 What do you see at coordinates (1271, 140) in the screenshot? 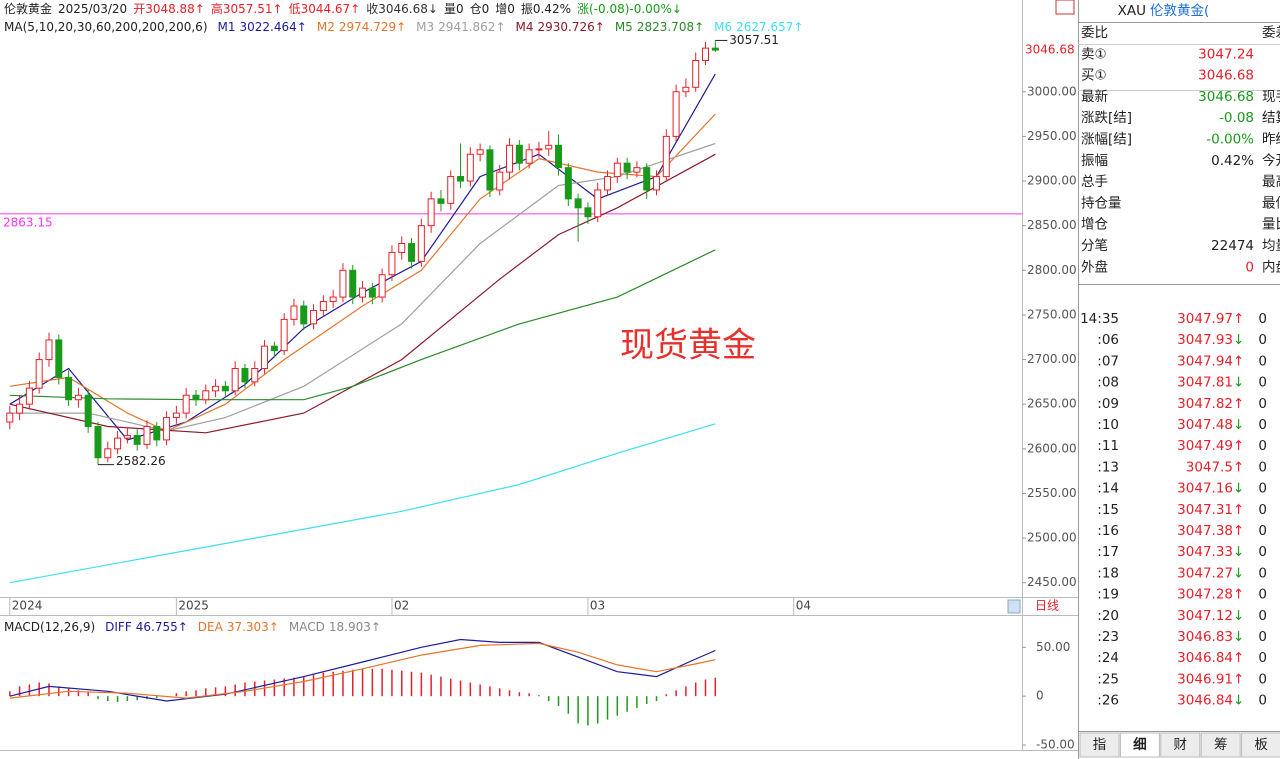
I see `row-right-label: 昨结算` at bounding box center [1271, 140].